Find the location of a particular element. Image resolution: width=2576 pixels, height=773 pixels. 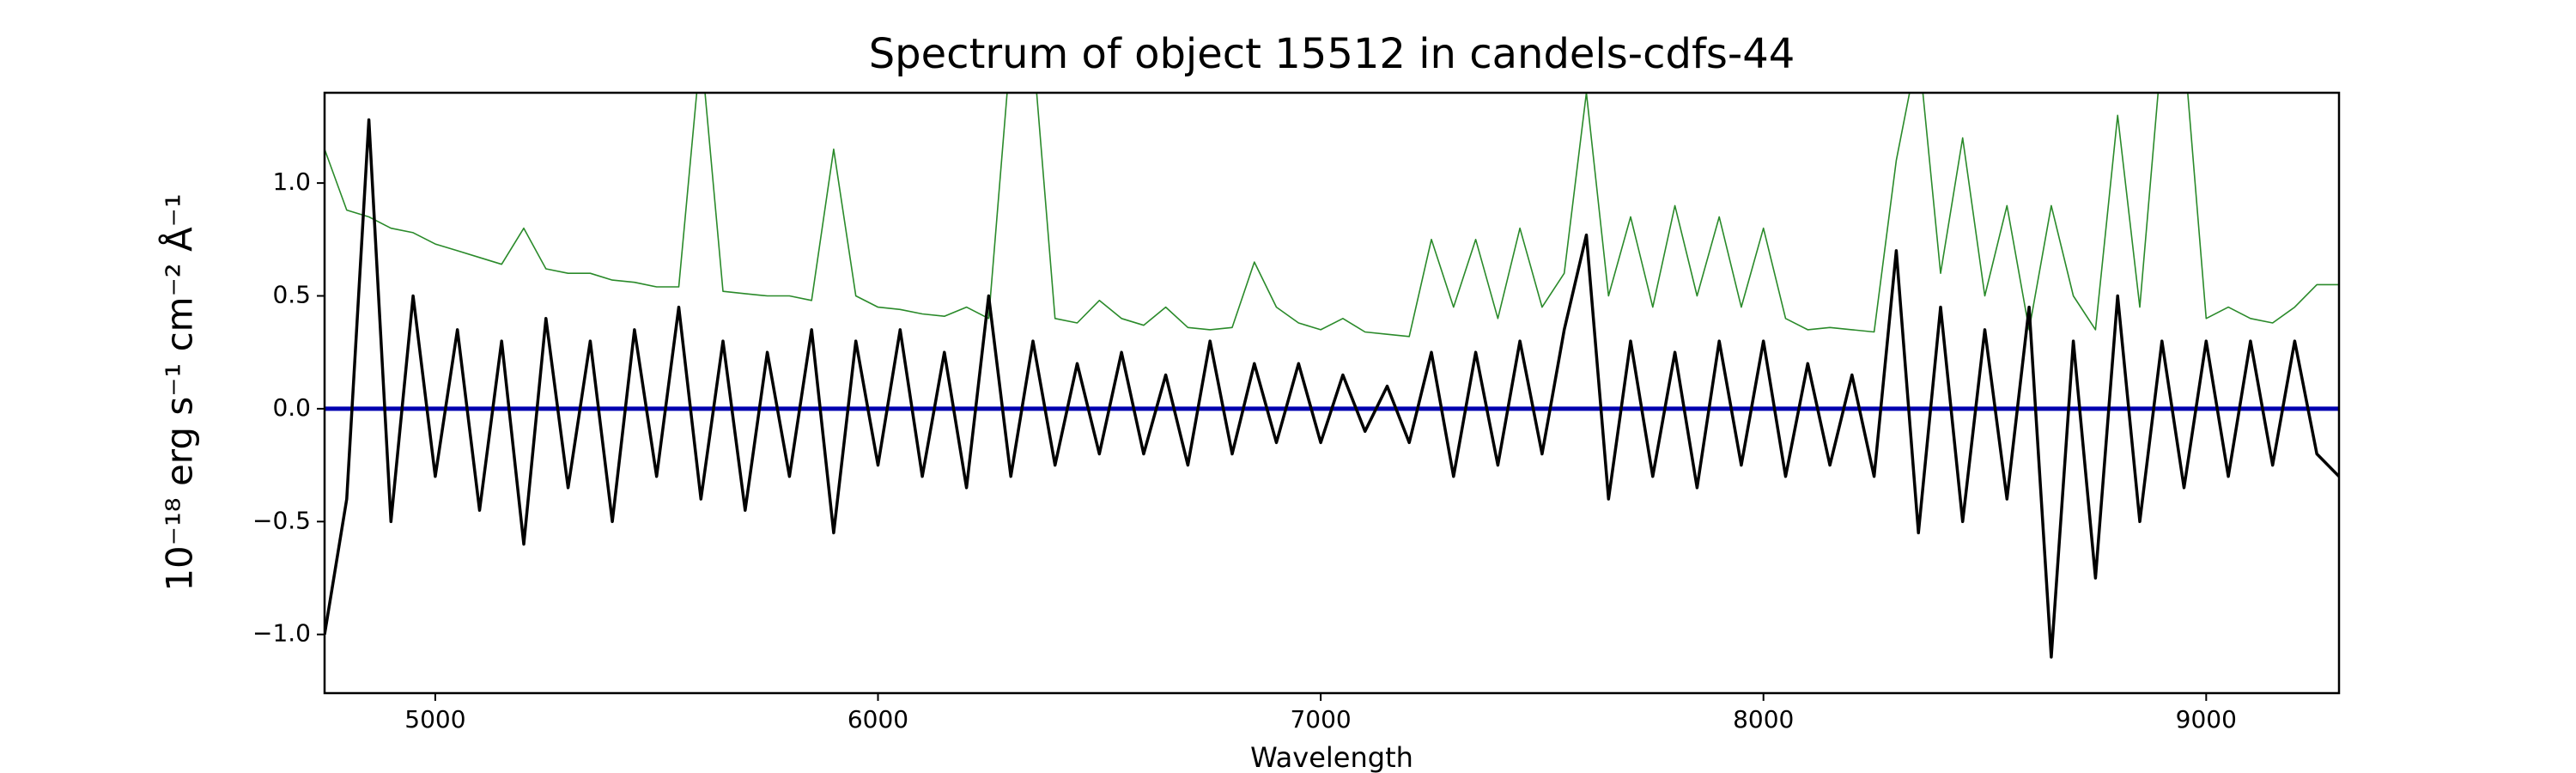

x-axis-label: Wavelength is located at coordinates (1331, 757).